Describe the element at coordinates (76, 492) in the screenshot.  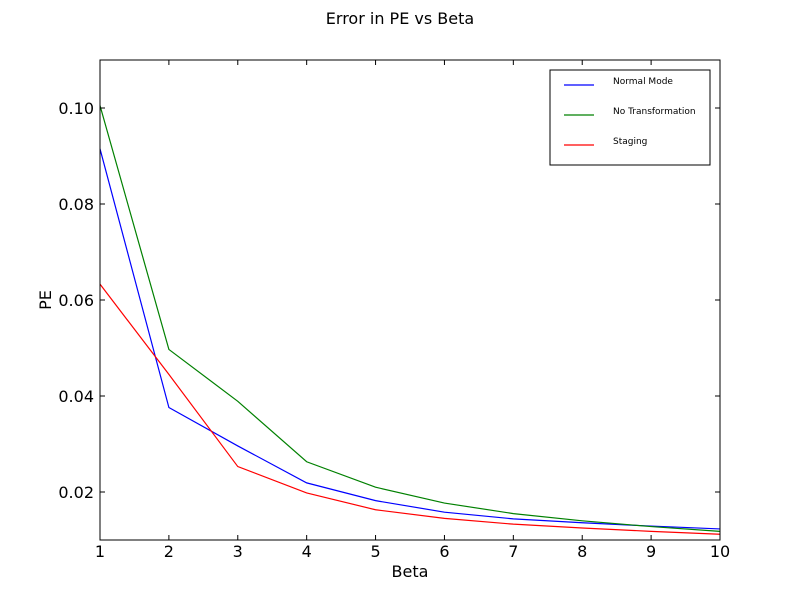
I see `y-tick-label: 0.02` at that location.